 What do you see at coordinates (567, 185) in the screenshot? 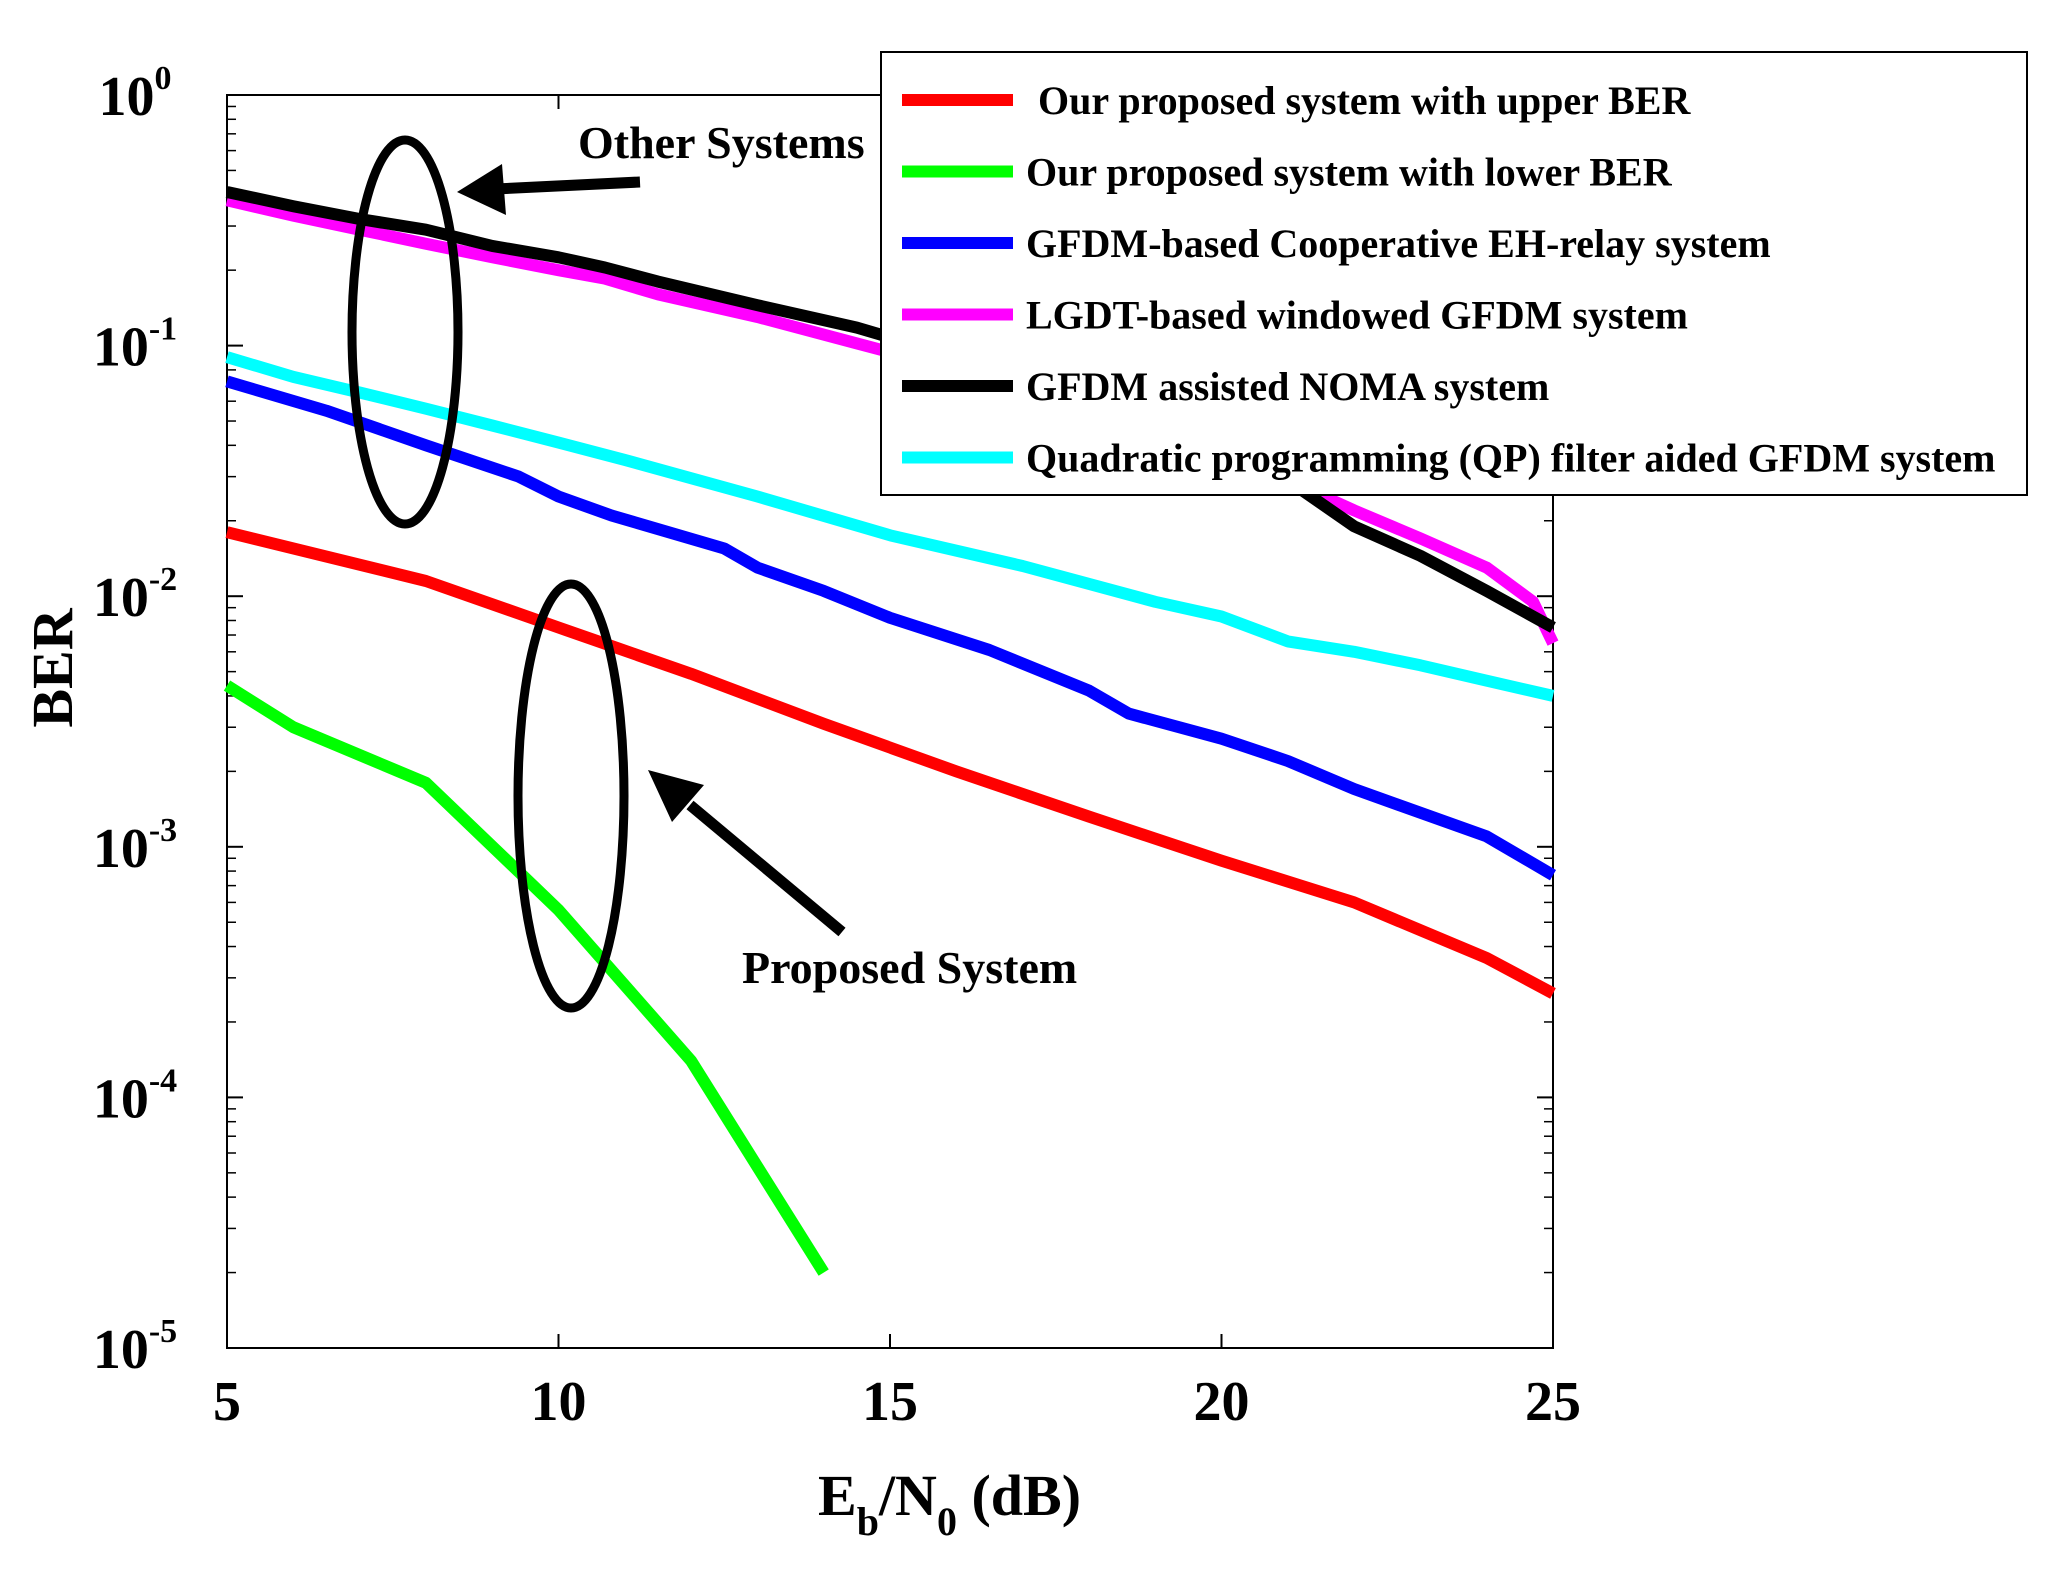
I see `other-systems-arrow-shaft` at bounding box center [567, 185].